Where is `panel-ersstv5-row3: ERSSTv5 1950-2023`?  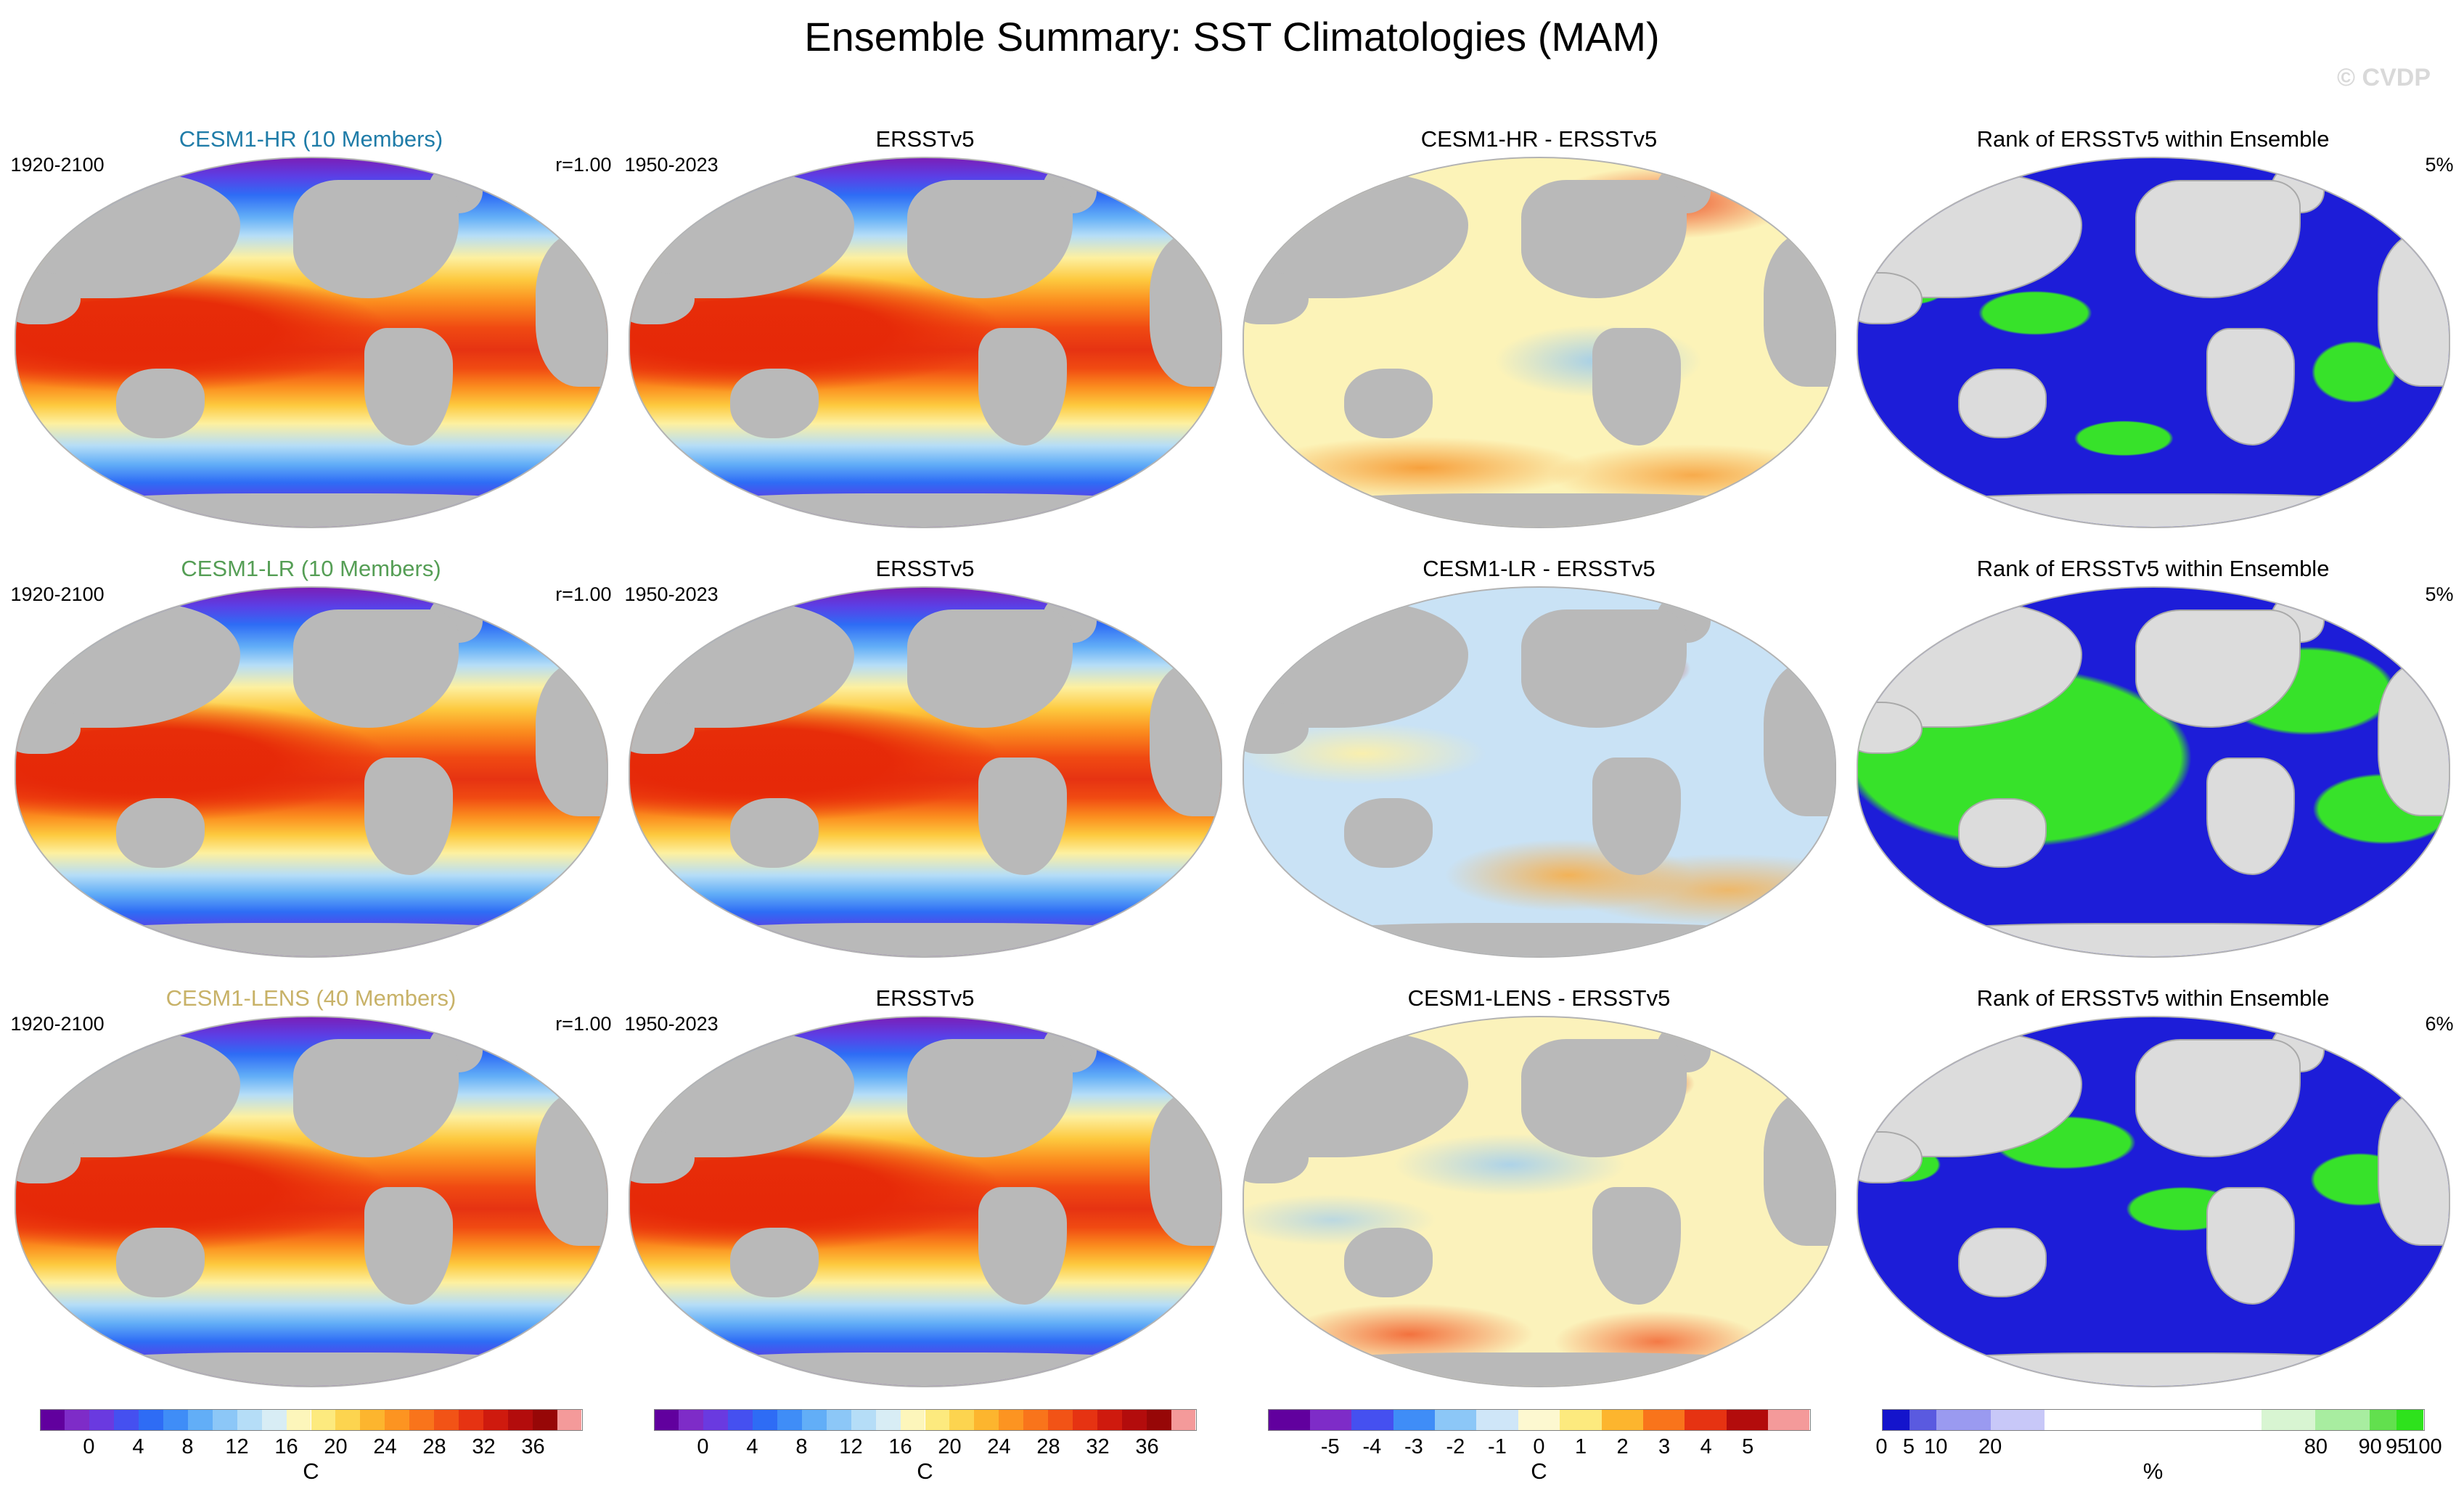
panel-ersstv5-row3: ERSSTv5 1950-2023 is located at coordinates (925, 1185).